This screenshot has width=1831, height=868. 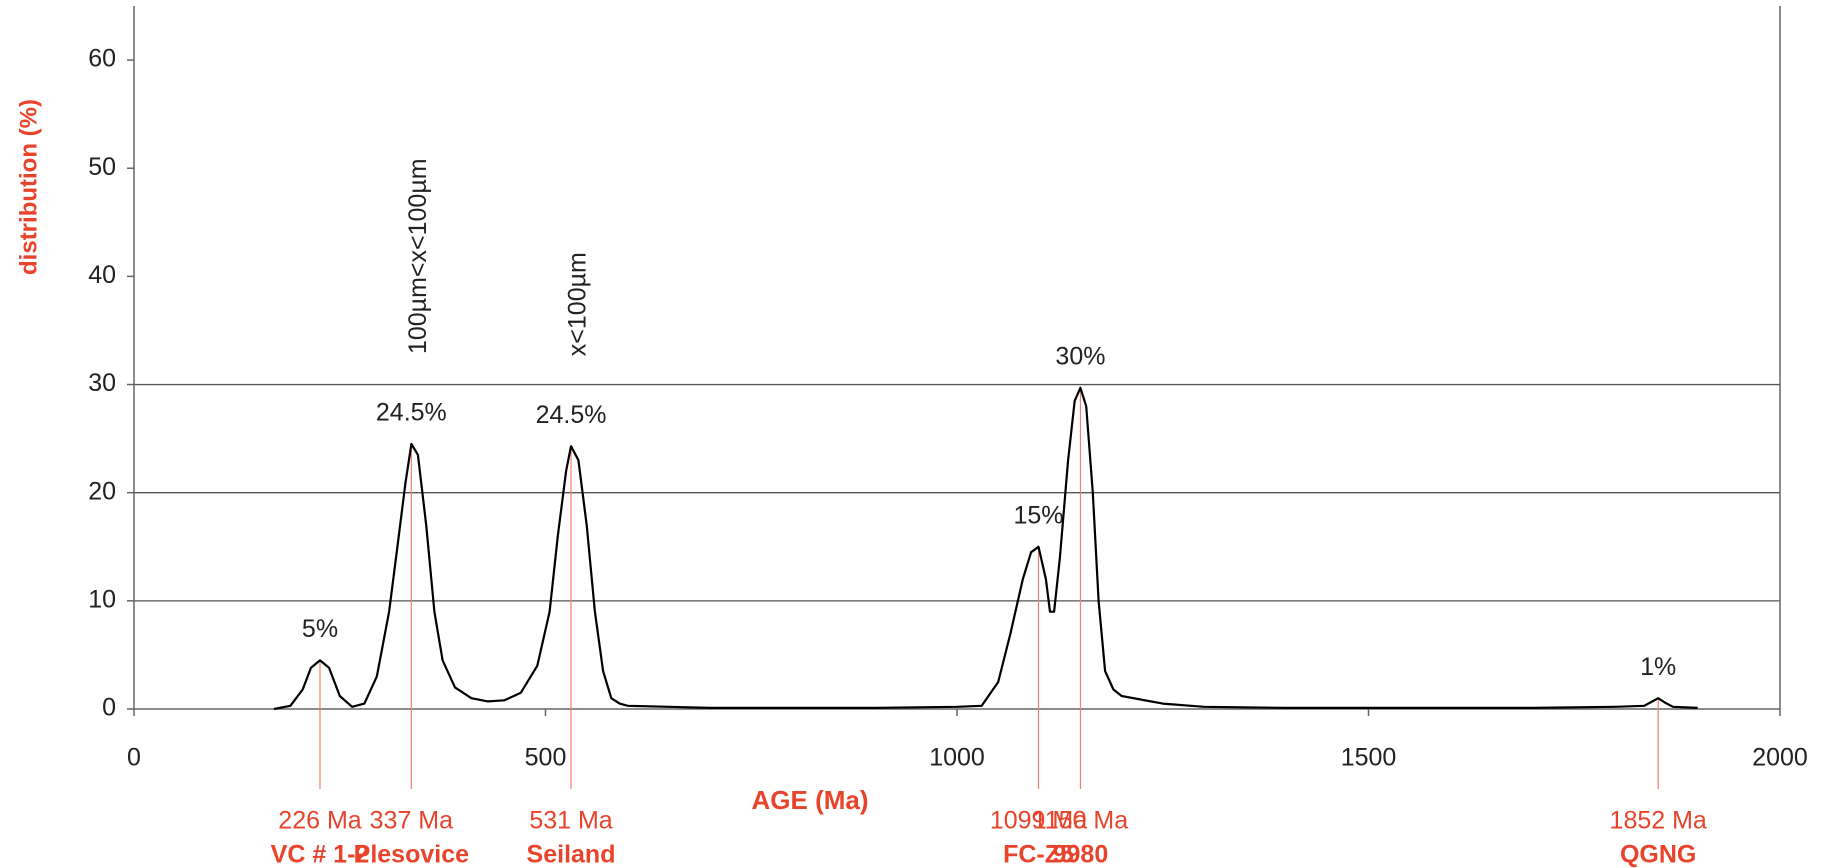 I want to click on x-axis-title: AGE (Ma), so click(x=810, y=800).